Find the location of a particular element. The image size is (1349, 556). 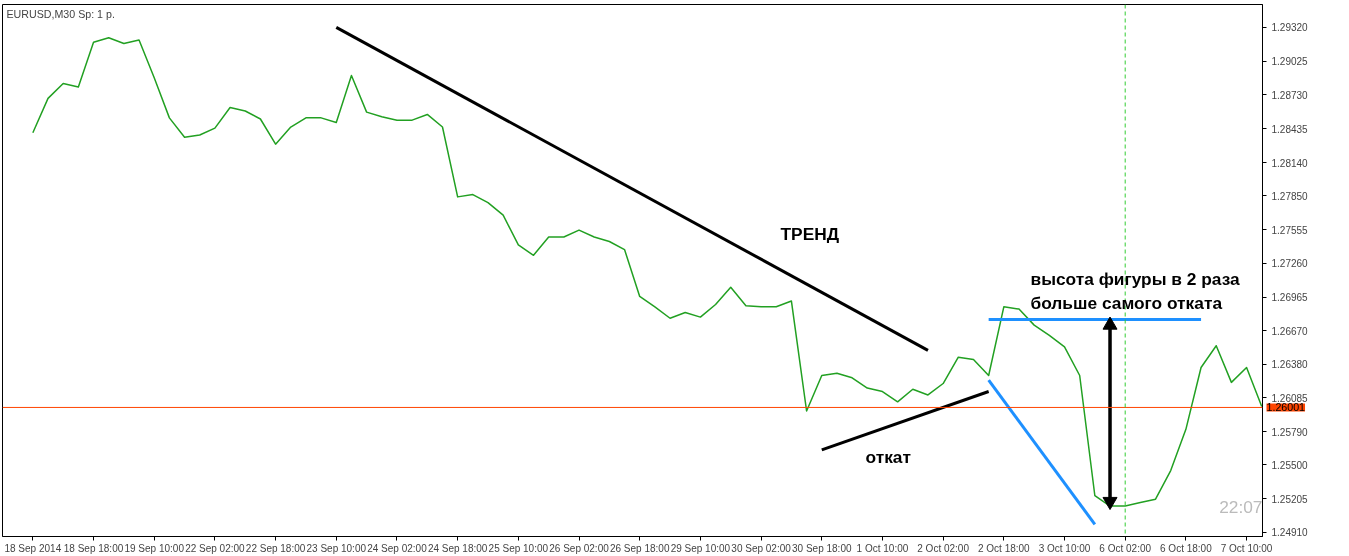

y-tick-label: 1.26380 is located at coordinates (1290, 365).